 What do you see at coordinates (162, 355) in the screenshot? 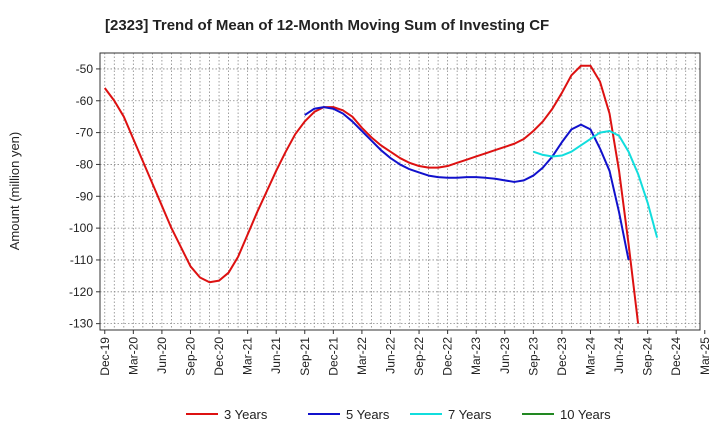
I see `x-tick-label: Jun-20` at bounding box center [162, 355].